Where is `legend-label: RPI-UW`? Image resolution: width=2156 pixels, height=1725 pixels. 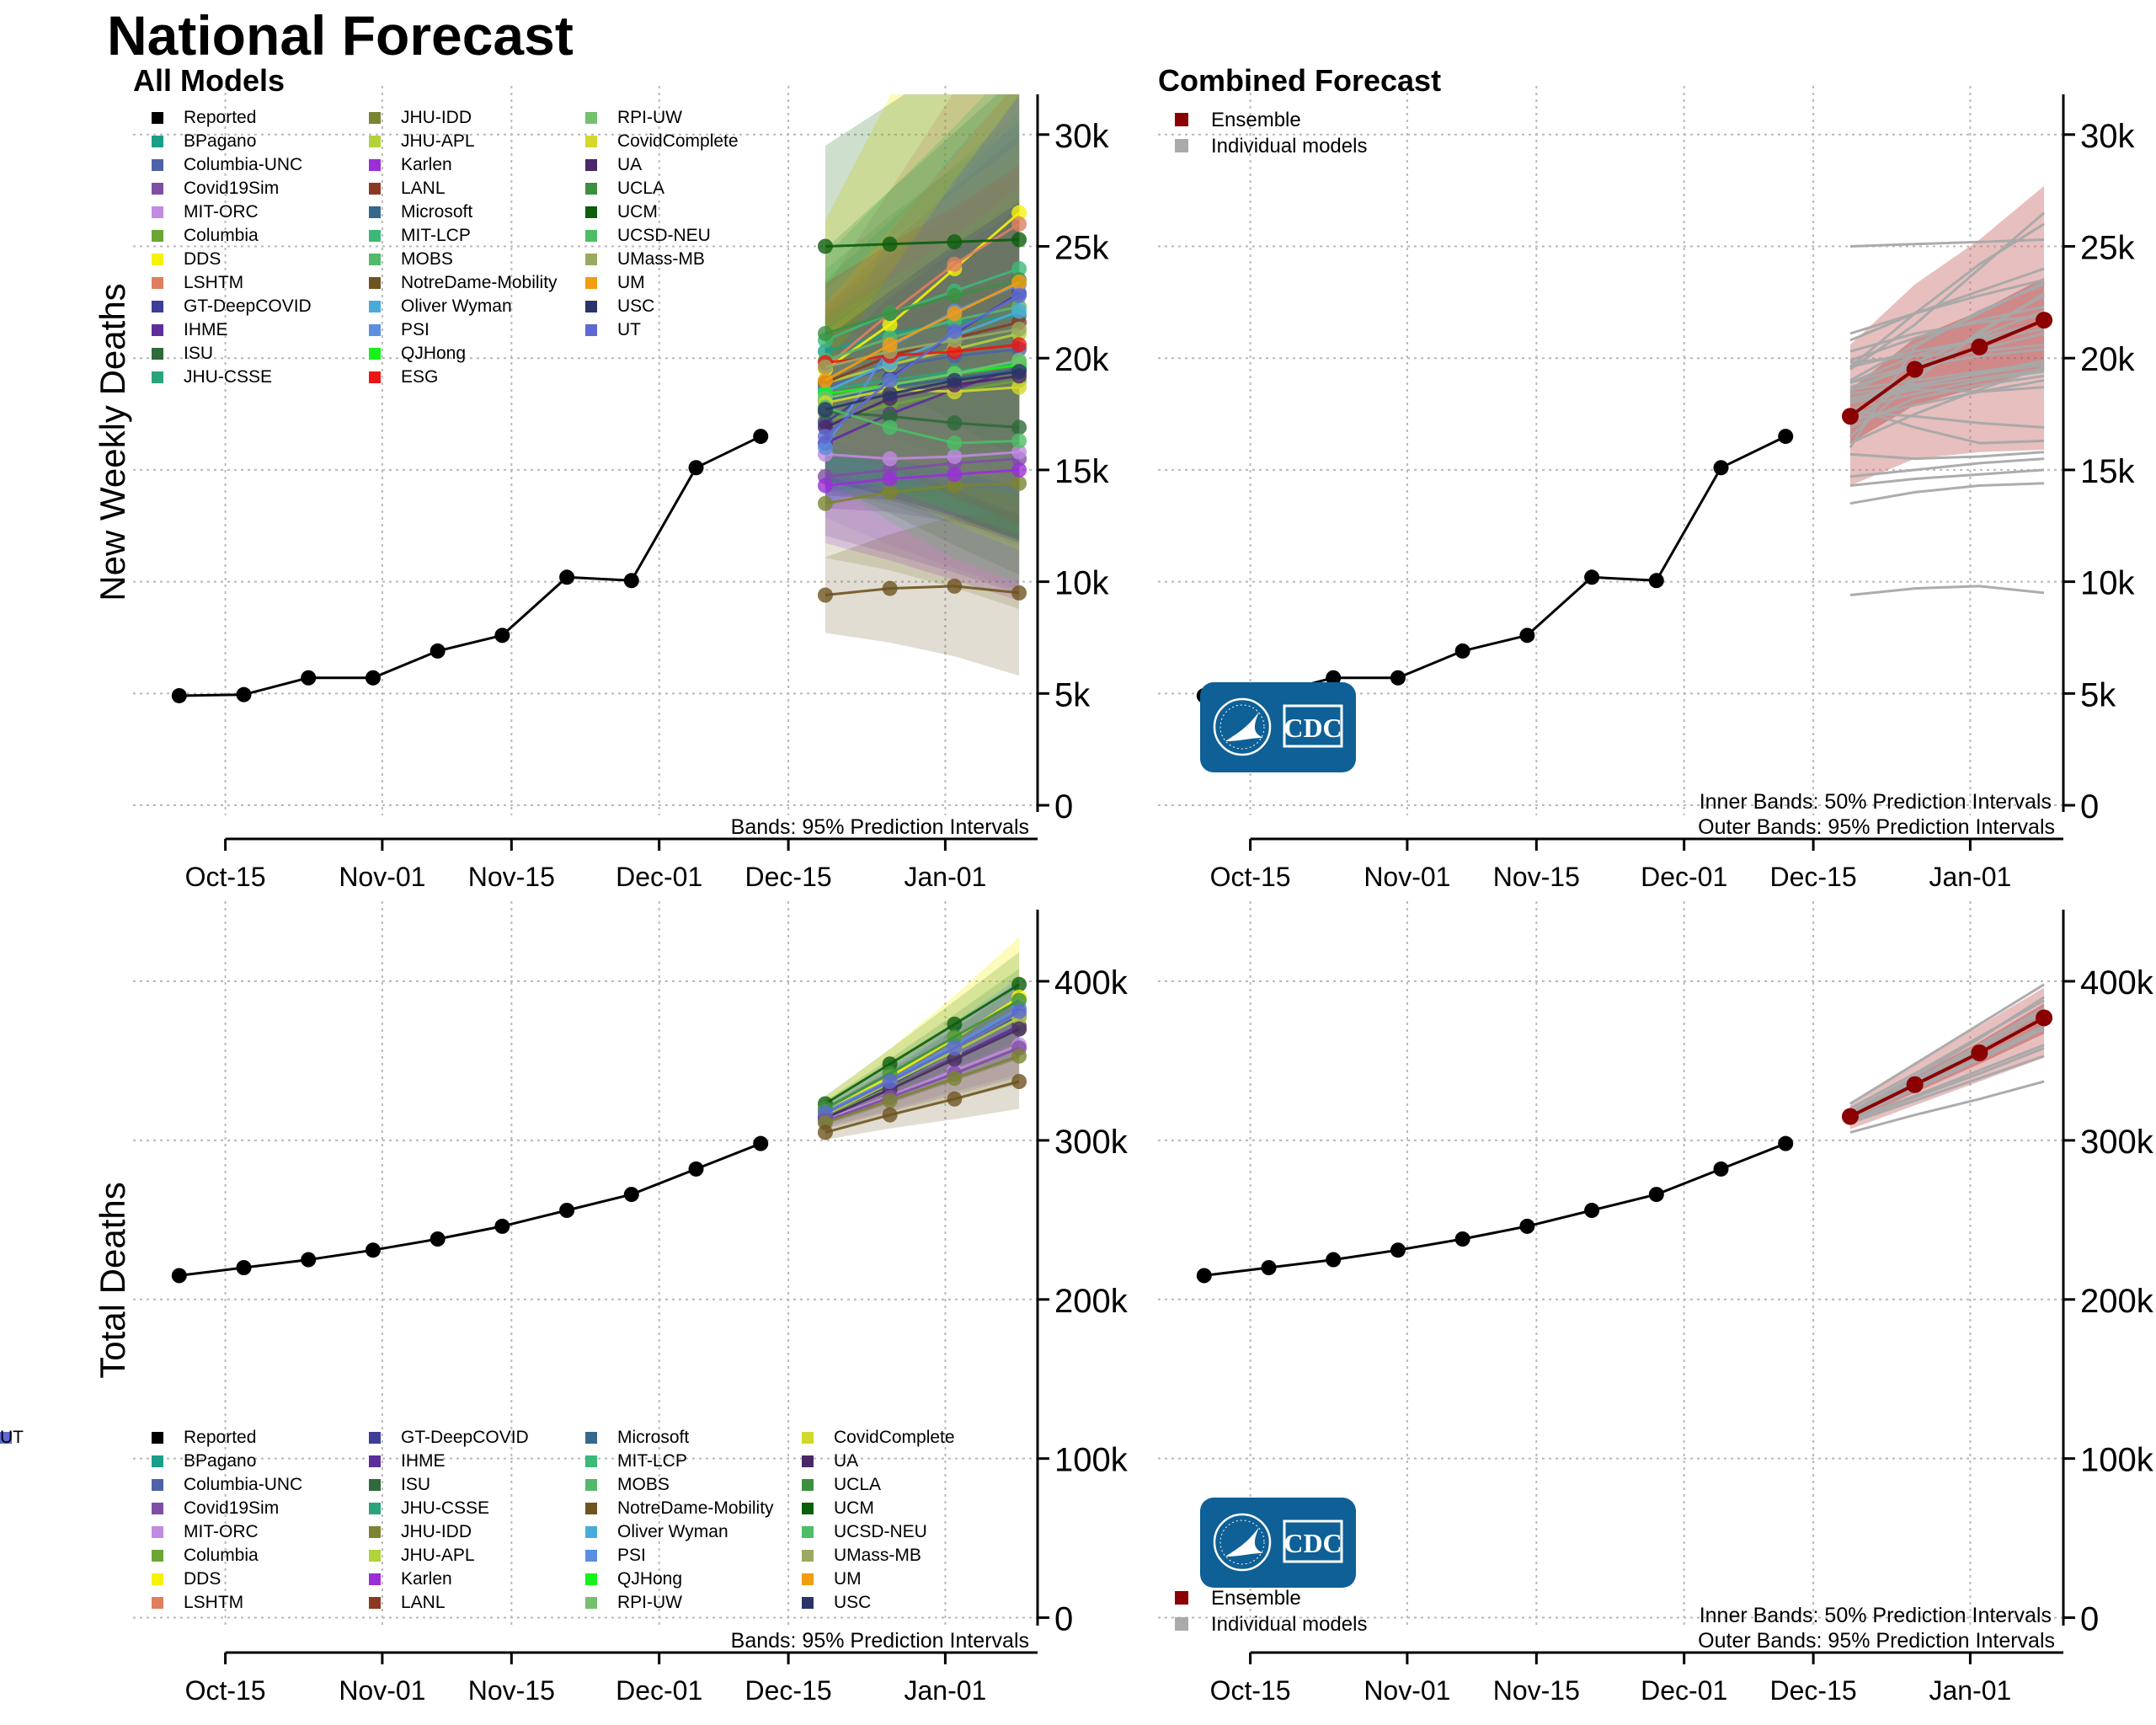
legend-label: RPI-UW is located at coordinates (649, 1602).